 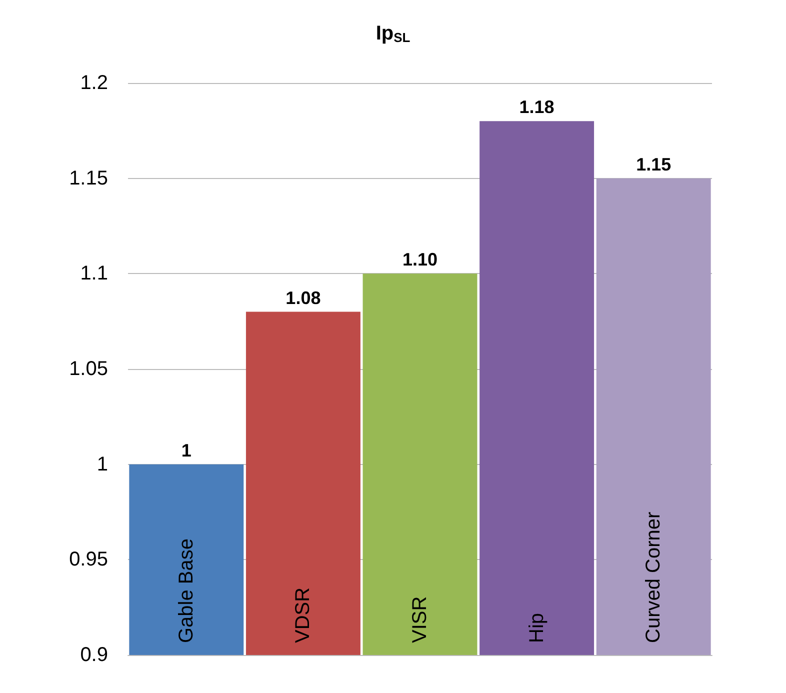 I want to click on y-tick-label: 1.05, so click(x=88, y=369).